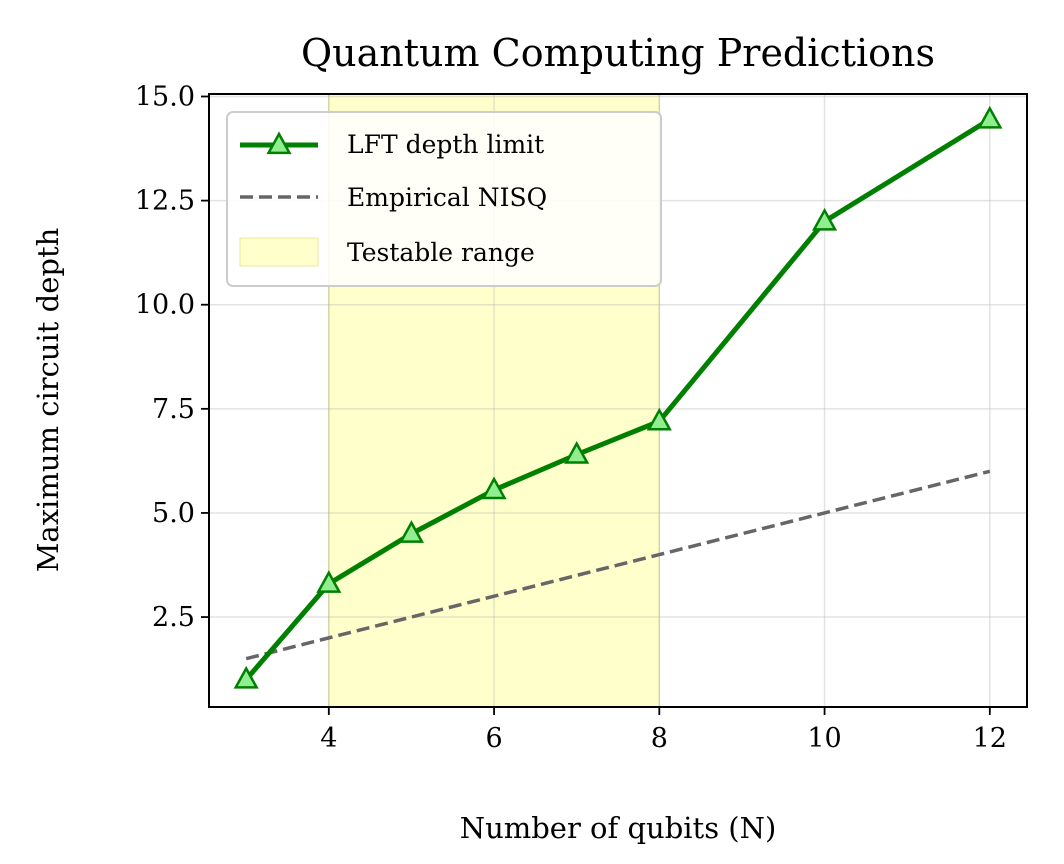  What do you see at coordinates (173, 617) in the screenshot?
I see `y-tick-label: 2.5` at bounding box center [173, 617].